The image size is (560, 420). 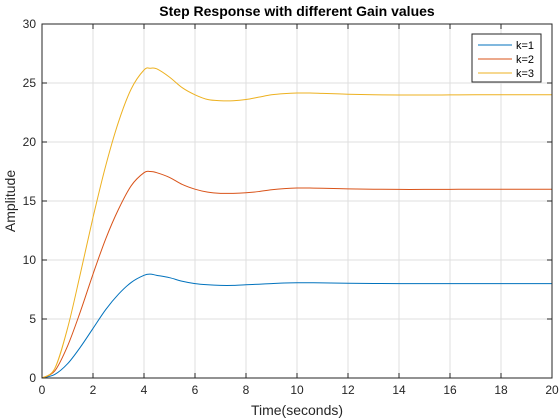 What do you see at coordinates (525, 60) in the screenshot?
I see `legend-label-k=2: k=2` at bounding box center [525, 60].